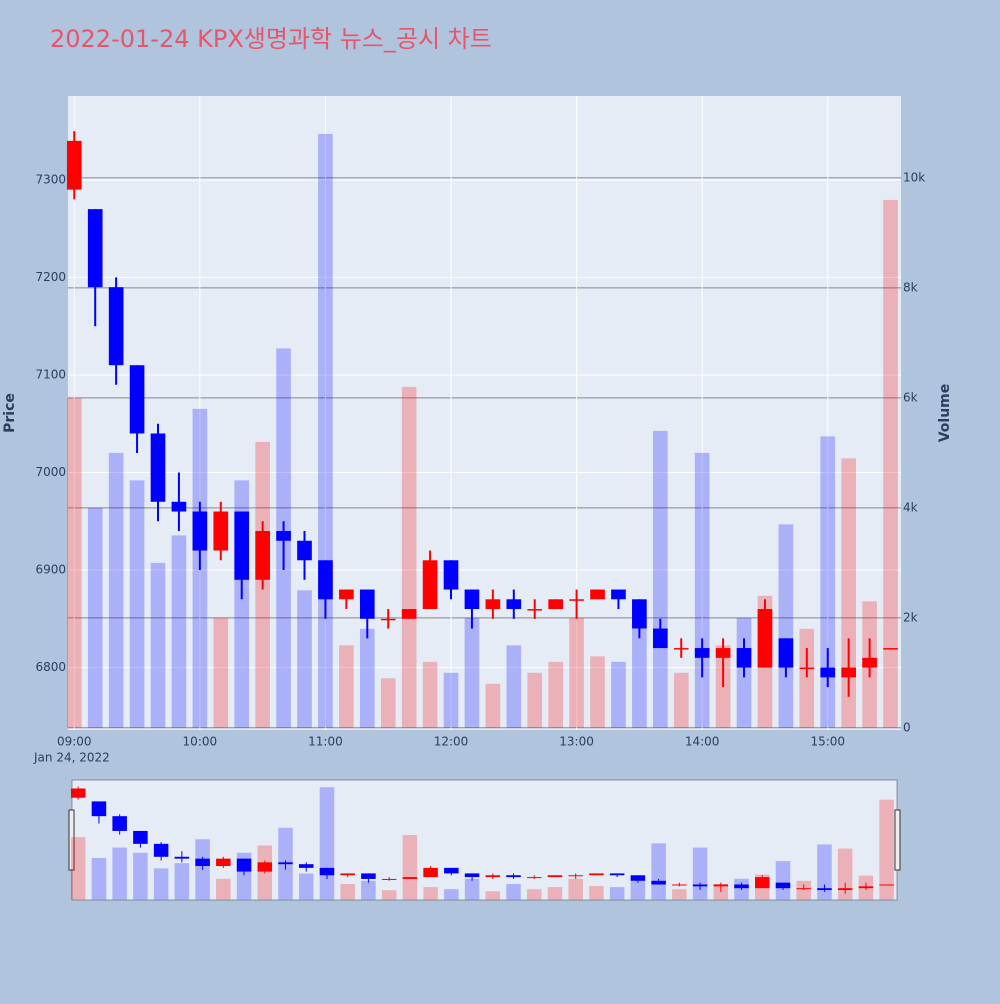 The width and height of the screenshot is (1000, 1004). I want to click on y-axis-title: Price, so click(10, 413).